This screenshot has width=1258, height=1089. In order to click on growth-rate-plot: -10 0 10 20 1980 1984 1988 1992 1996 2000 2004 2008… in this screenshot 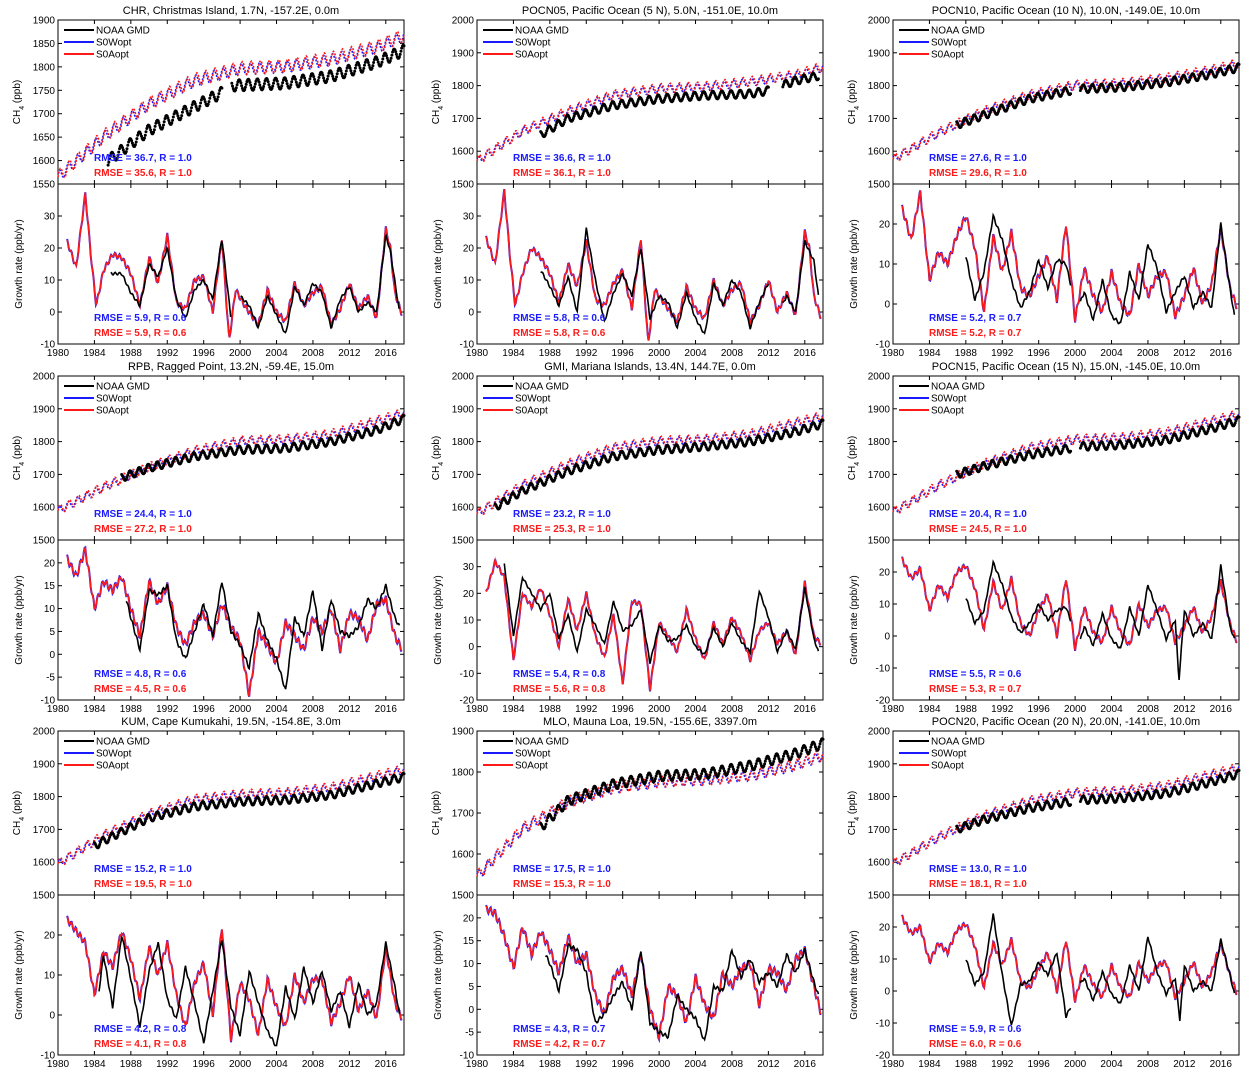, I will do `click(209, 982)`.